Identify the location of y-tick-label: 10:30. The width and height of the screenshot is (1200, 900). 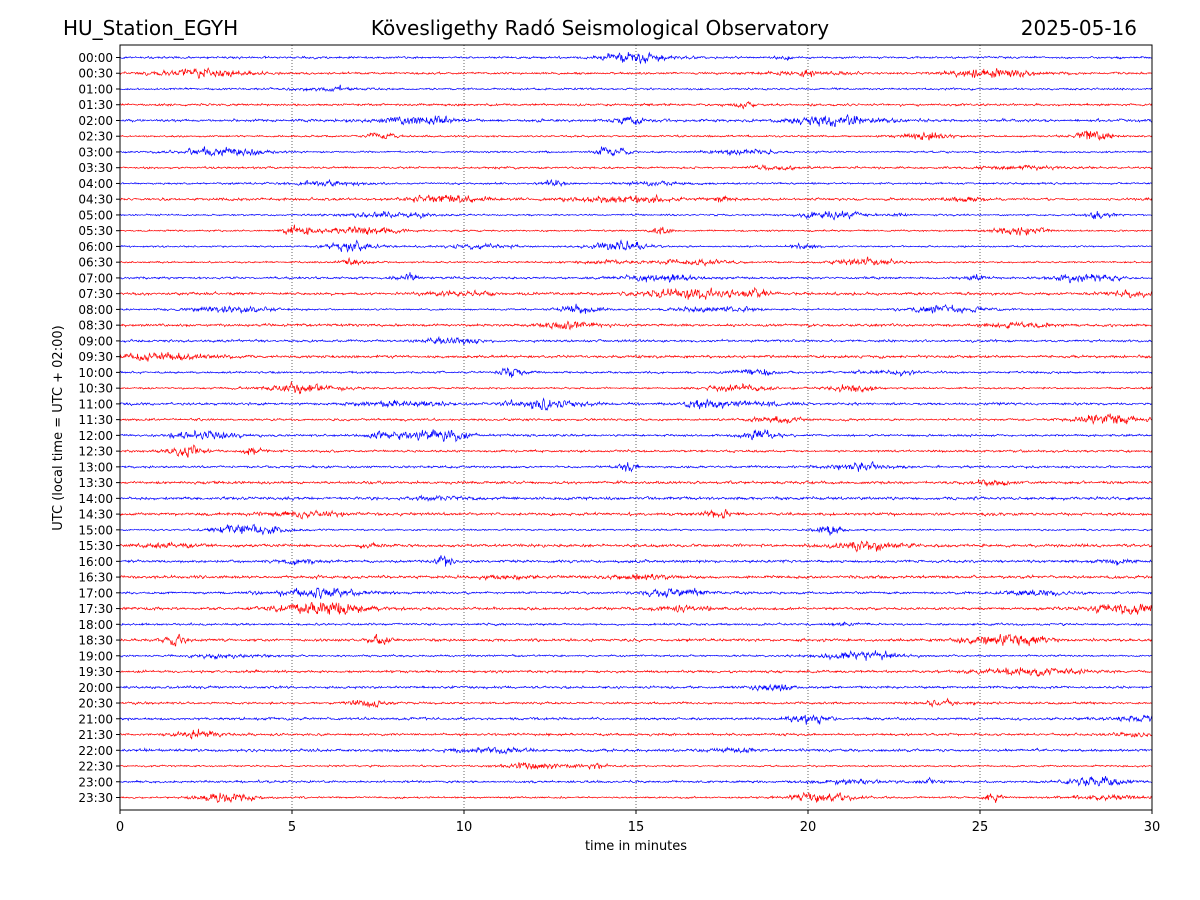
(95, 389).